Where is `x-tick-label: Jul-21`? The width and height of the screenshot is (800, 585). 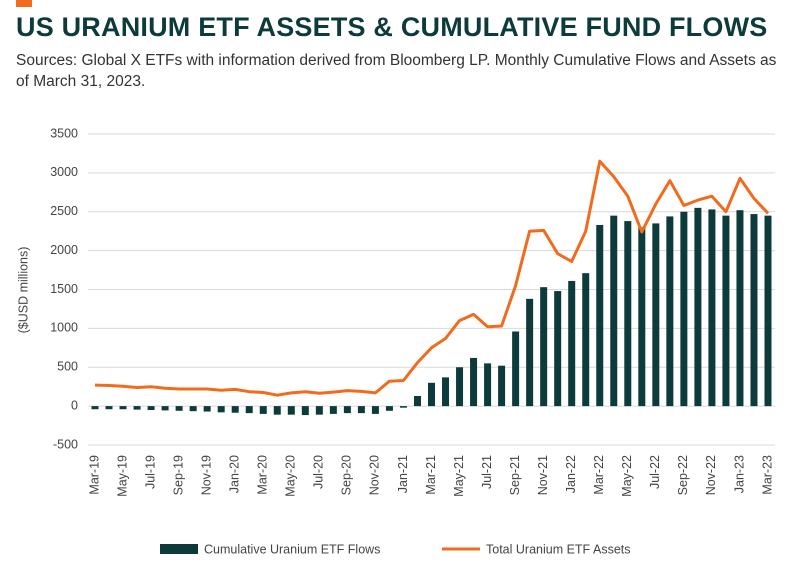
x-tick-label: Jul-21 is located at coordinates (487, 472).